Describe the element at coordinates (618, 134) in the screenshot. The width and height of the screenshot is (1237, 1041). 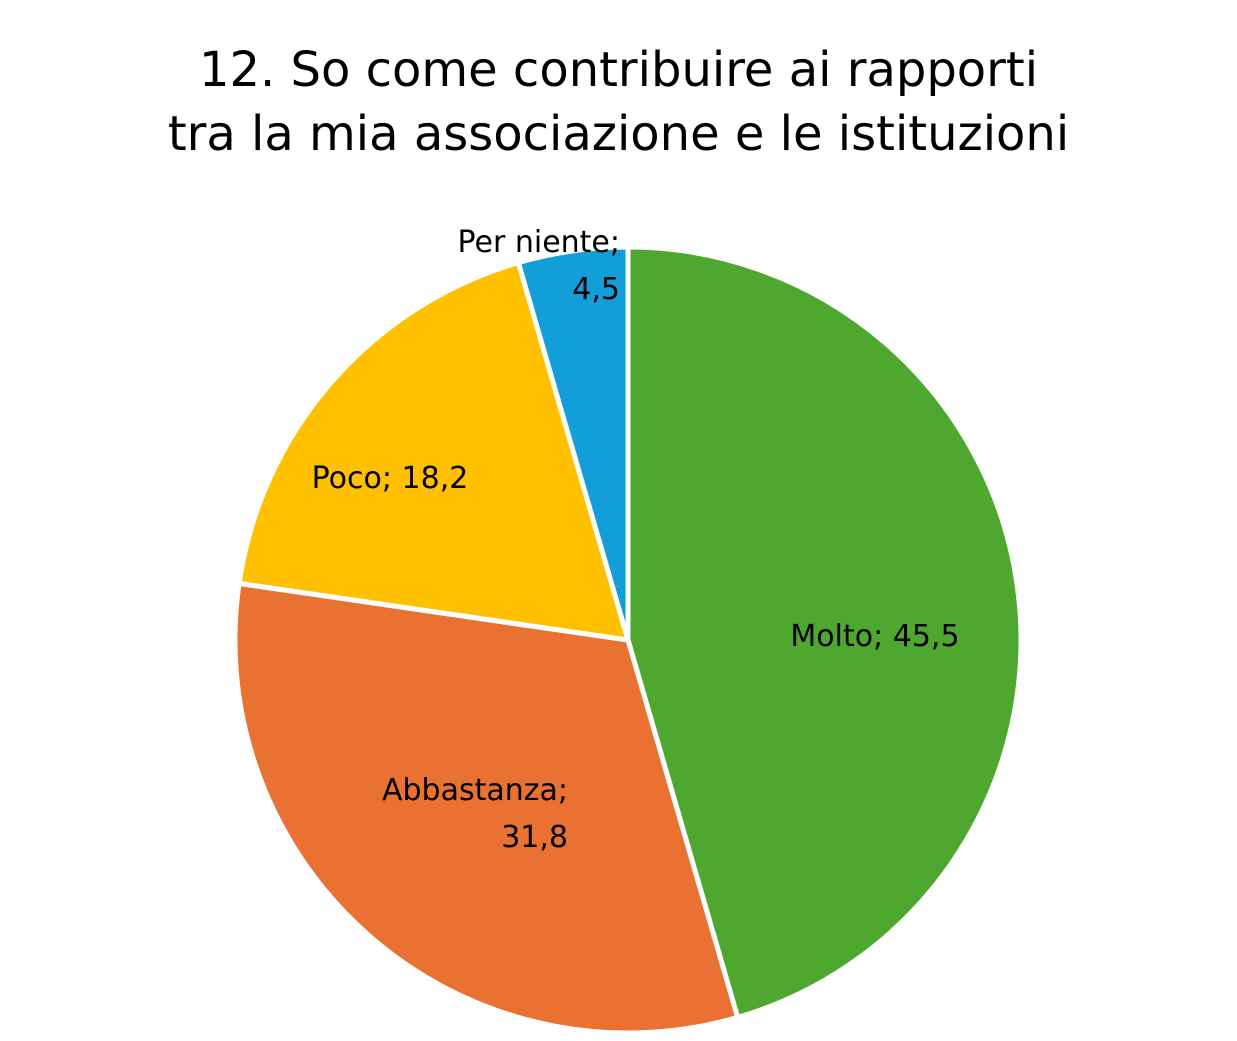
I see `chart-title-line-2: tra la mia associazione e le istituzioni` at that location.